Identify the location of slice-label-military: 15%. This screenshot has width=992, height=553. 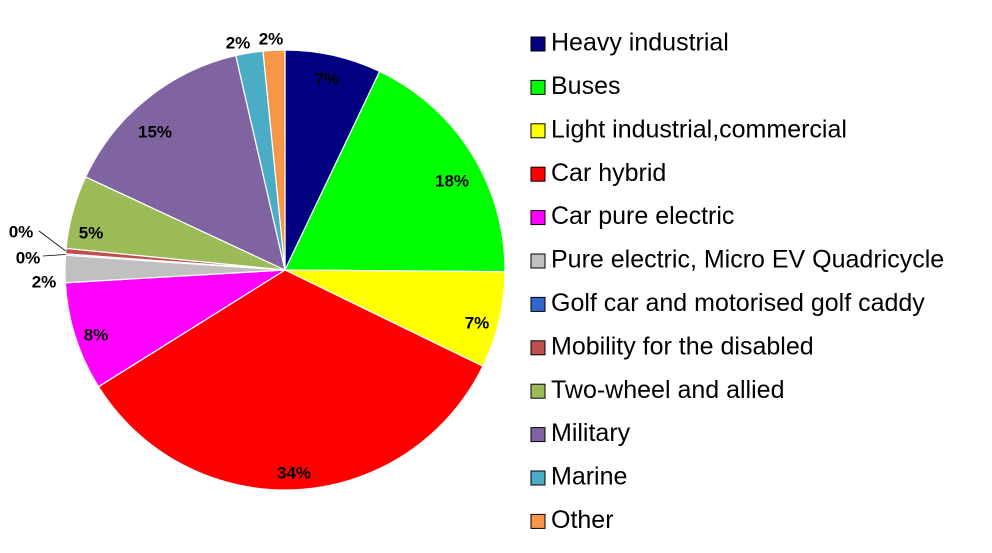
(155, 131).